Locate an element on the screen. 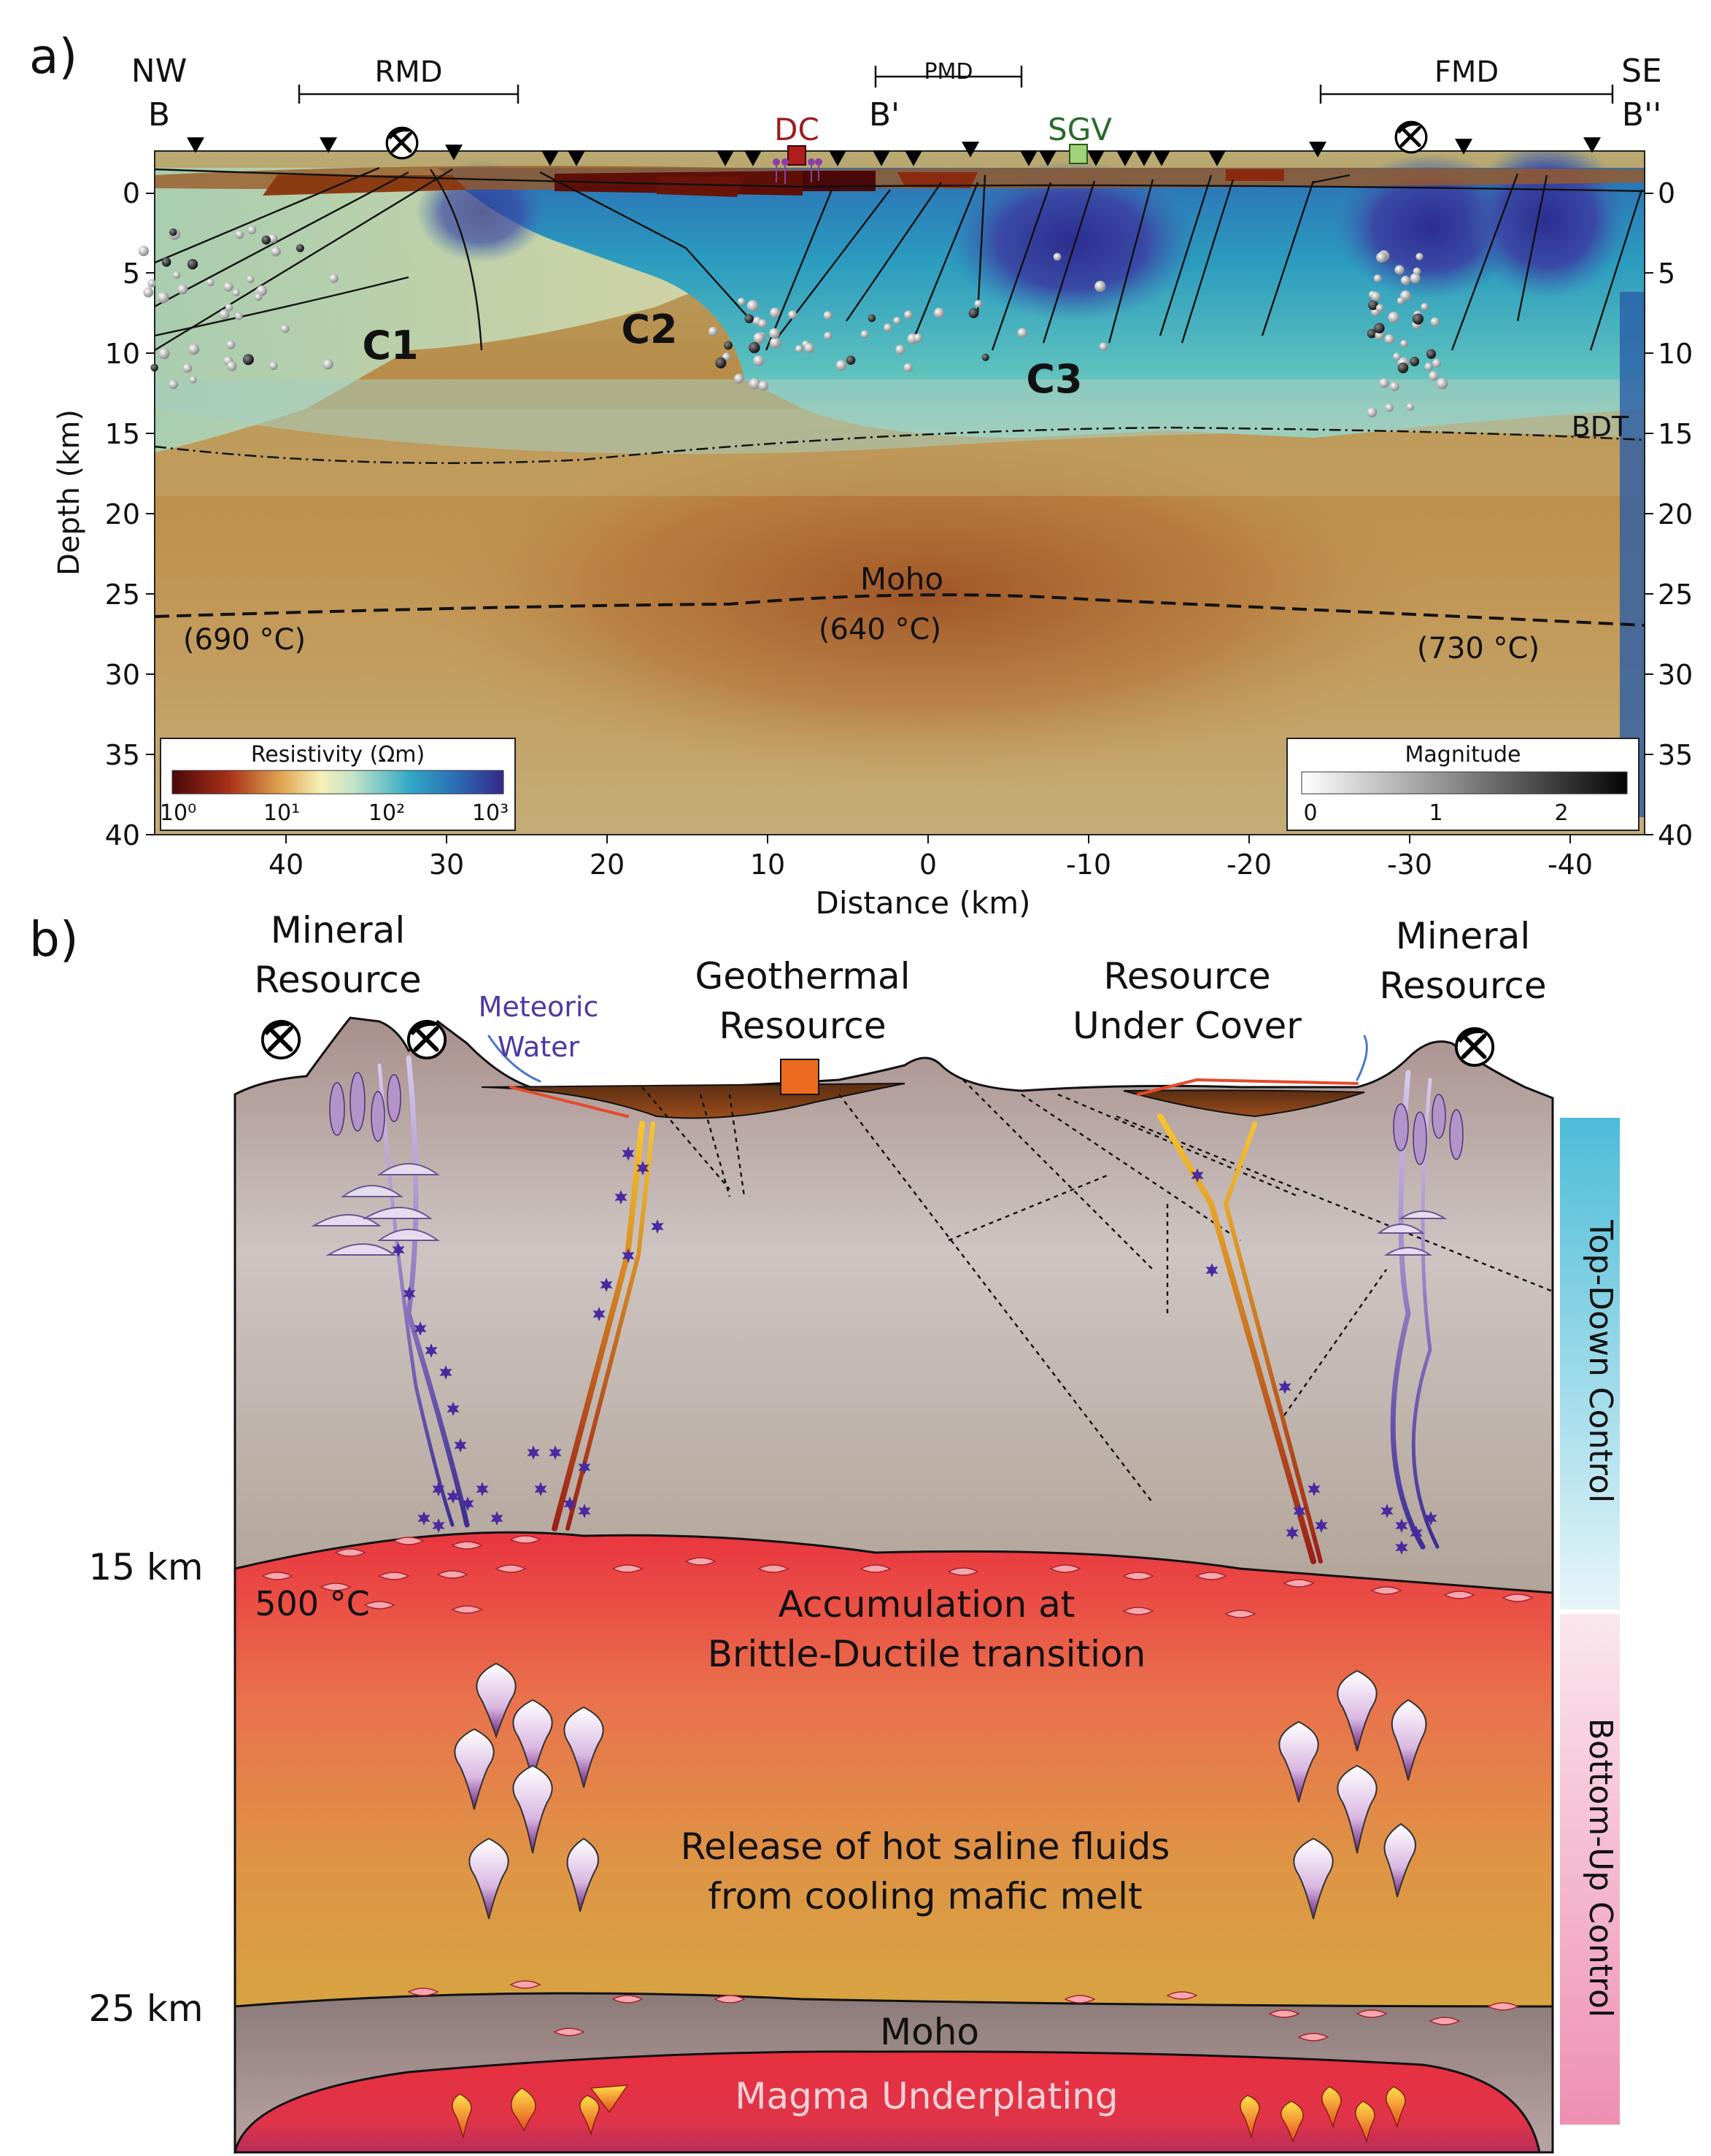 The height and width of the screenshot is (2156, 1711). distance-tick: 40 is located at coordinates (286, 865).